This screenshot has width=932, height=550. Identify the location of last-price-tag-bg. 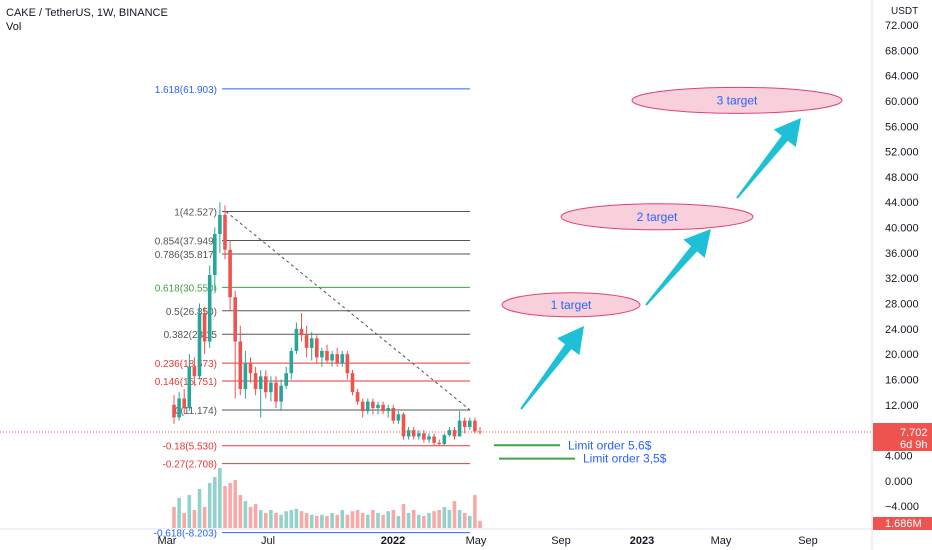
(902, 437).